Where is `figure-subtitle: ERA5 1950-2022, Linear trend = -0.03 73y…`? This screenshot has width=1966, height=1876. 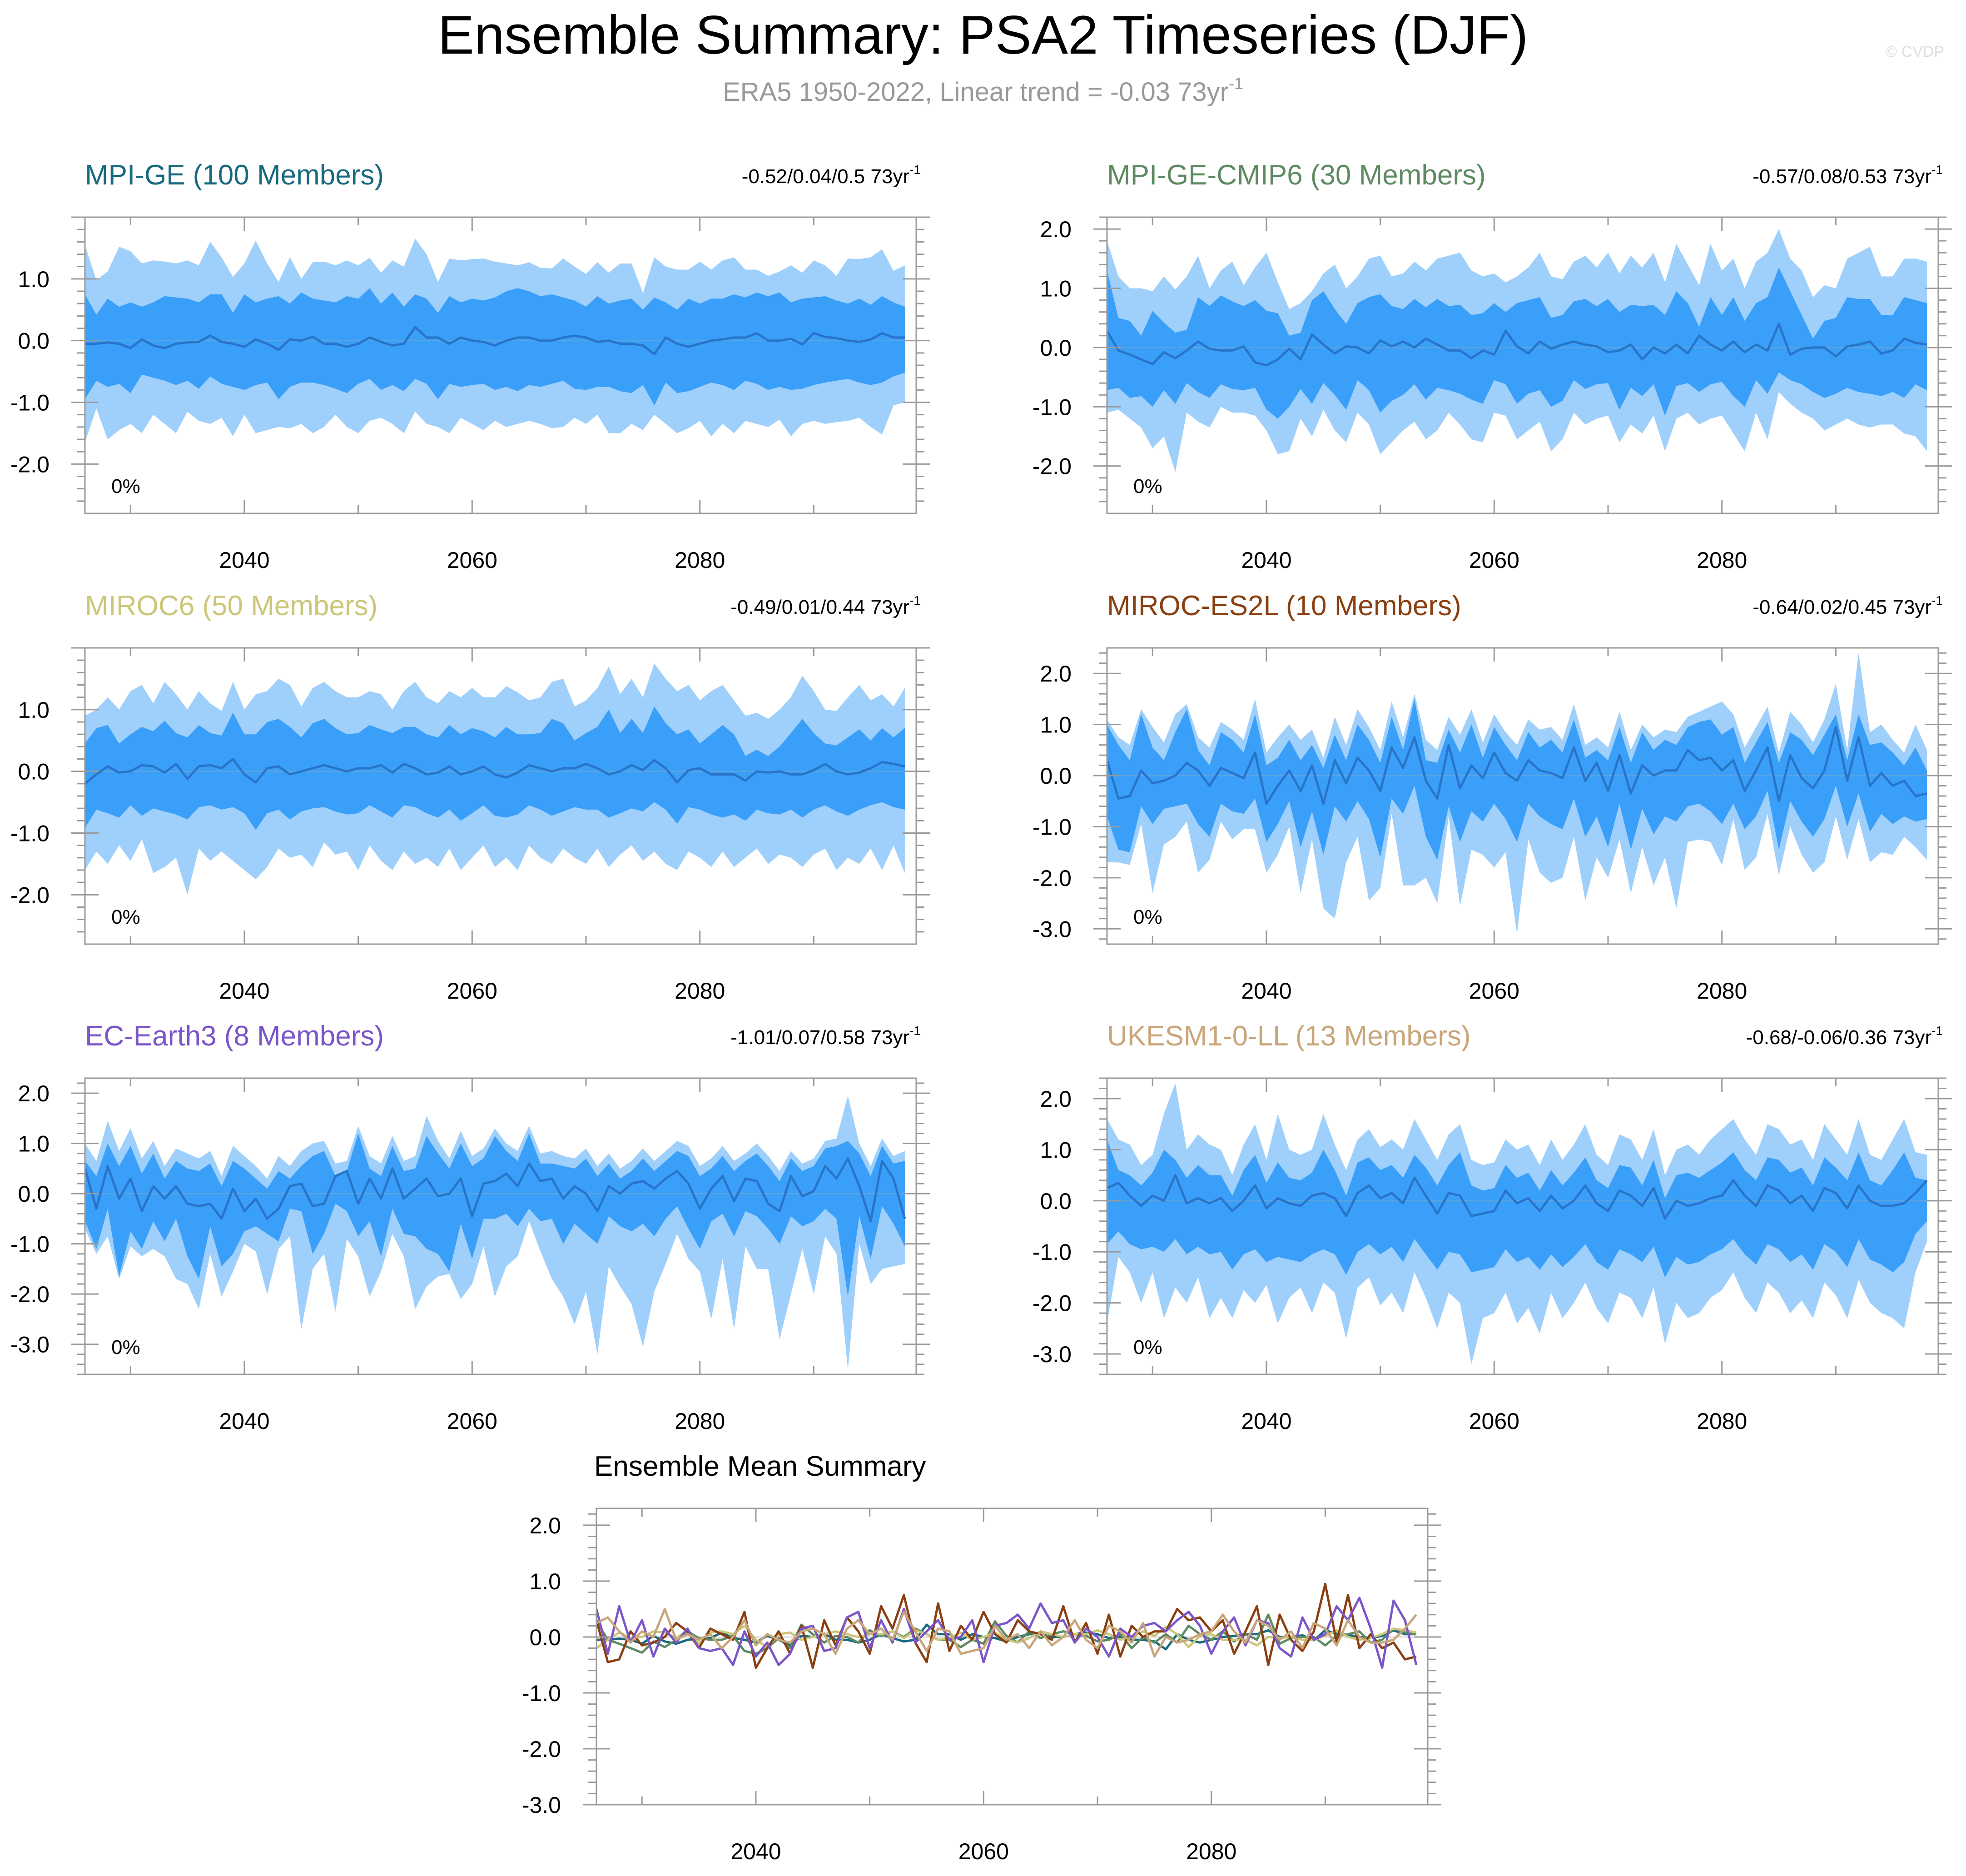
figure-subtitle: ERA5 1950-2022, Linear trend = -0.03 73y… is located at coordinates (983, 90).